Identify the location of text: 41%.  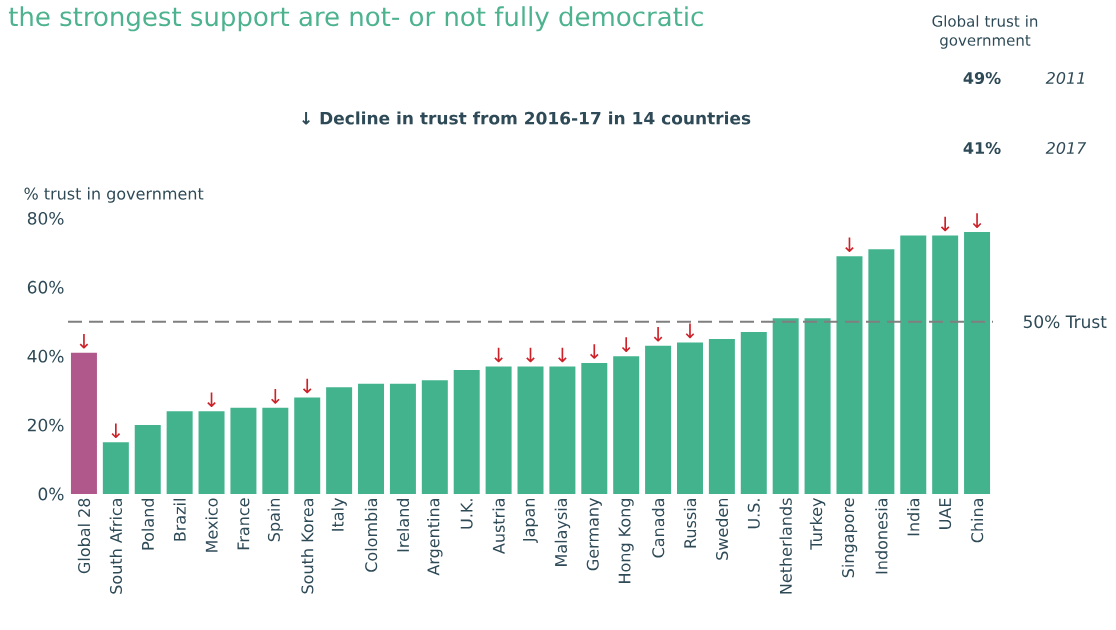
(982, 148).